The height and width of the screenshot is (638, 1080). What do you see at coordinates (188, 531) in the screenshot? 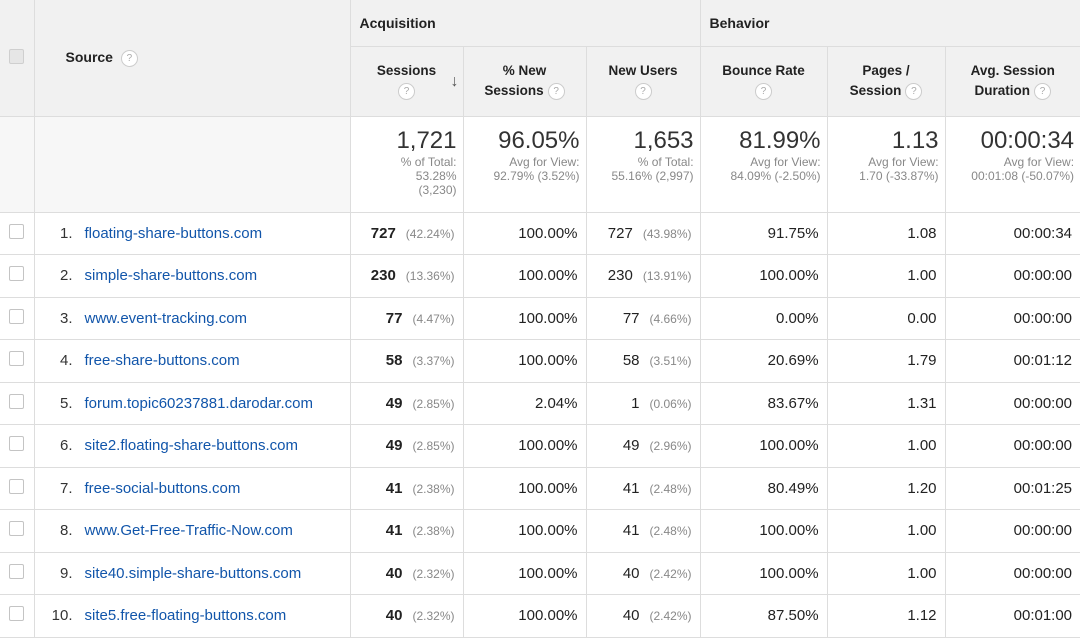
I see `source-link: www.Get-Free-Traffic-Now.com` at bounding box center [188, 531].